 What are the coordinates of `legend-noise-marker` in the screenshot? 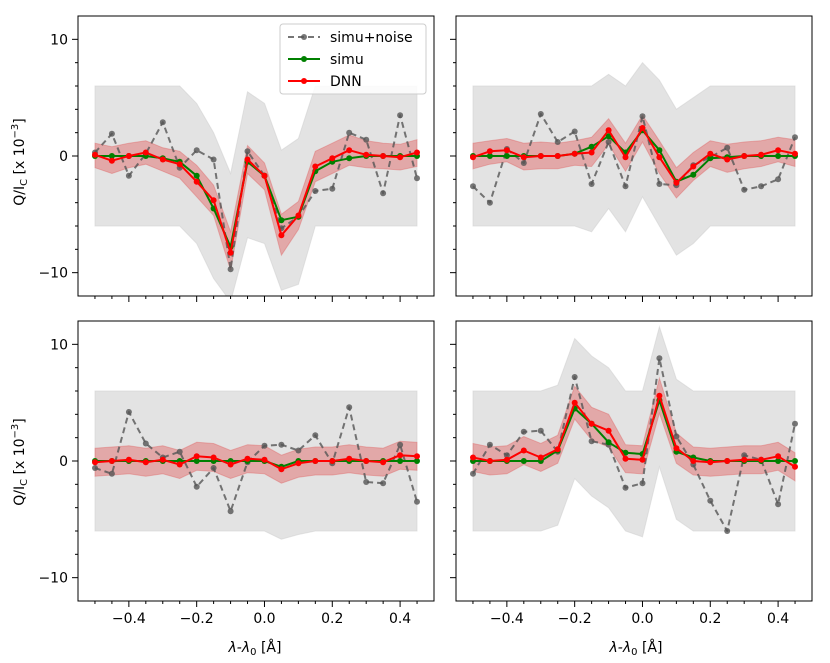 It's located at (304, 37).